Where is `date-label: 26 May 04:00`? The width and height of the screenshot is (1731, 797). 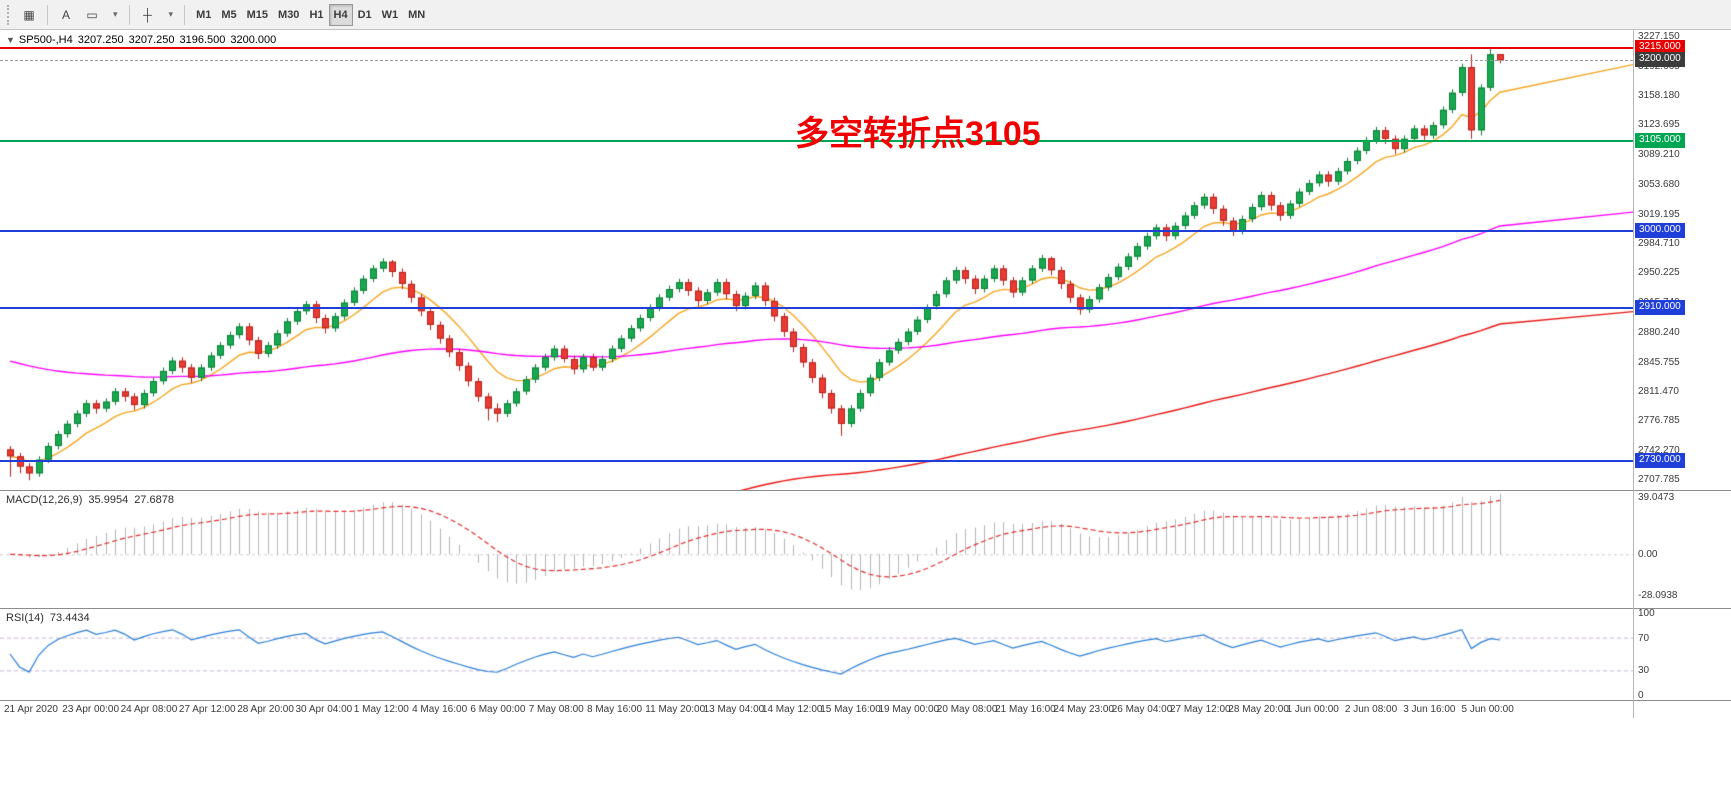
date-label: 26 May 04:00 is located at coordinates (1142, 709).